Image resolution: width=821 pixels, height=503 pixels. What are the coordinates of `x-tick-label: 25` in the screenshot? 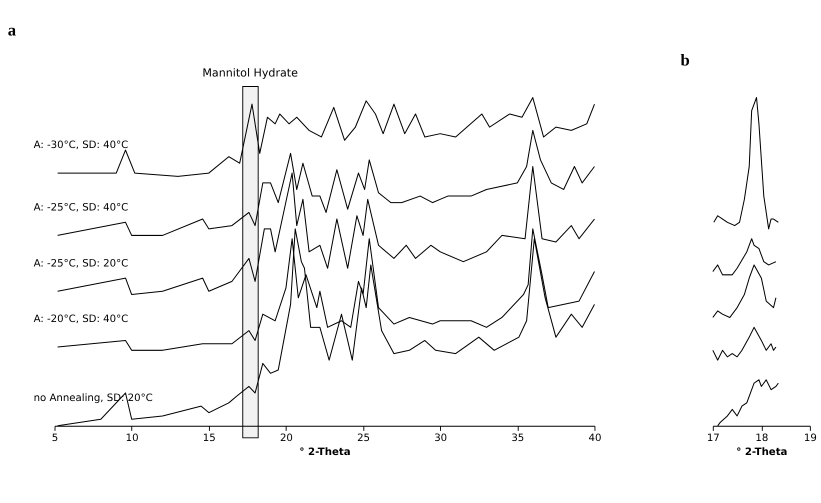 It's located at (363, 438).